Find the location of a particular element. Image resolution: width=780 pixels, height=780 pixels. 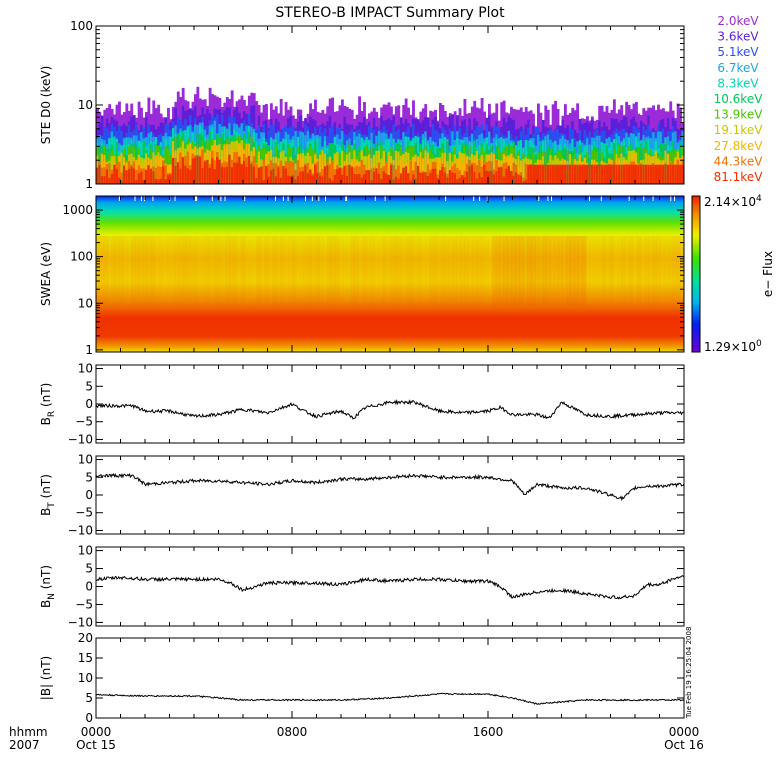

bn-ytick-label: 0 is located at coordinates (89, 587).